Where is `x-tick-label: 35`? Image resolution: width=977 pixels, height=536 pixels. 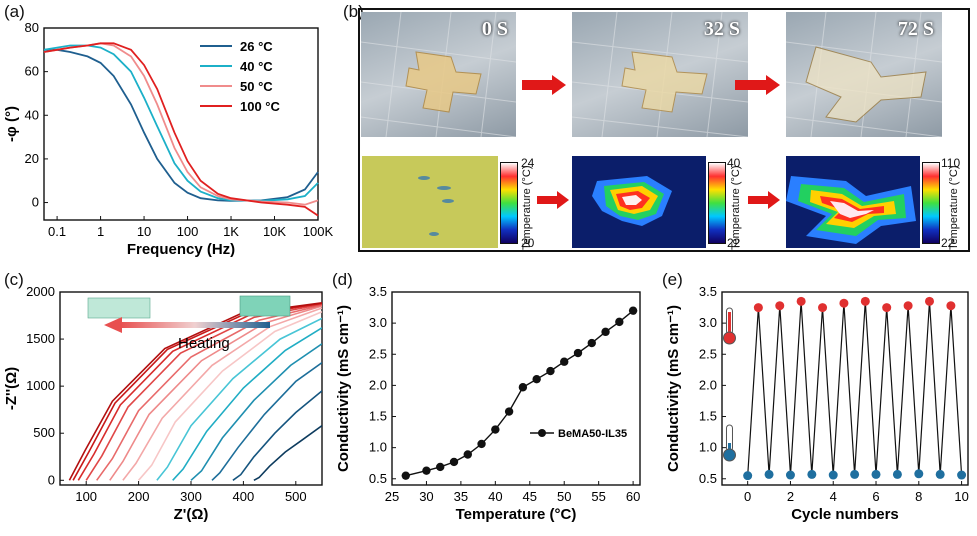 x-tick-label: 35 is located at coordinates (461, 496).